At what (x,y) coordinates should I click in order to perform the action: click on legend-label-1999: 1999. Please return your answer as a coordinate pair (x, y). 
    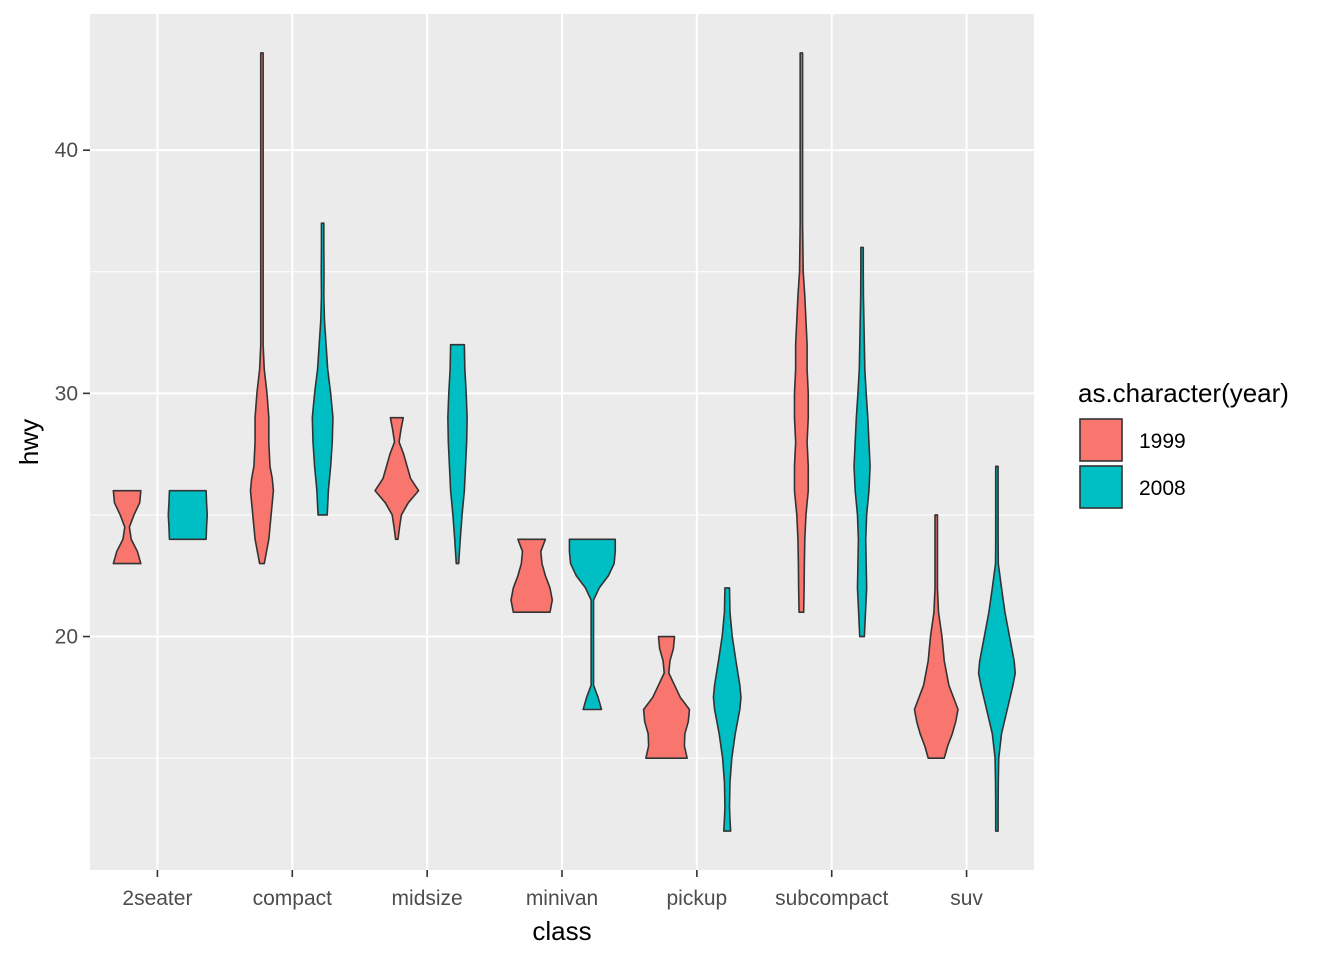
    Looking at the image, I should click on (1162, 441).